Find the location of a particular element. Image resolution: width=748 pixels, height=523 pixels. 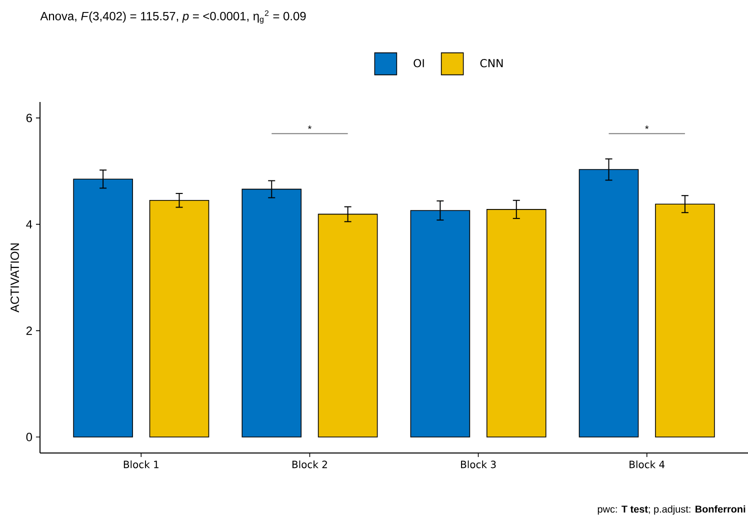

y-tick-label: 6 is located at coordinates (29, 118).